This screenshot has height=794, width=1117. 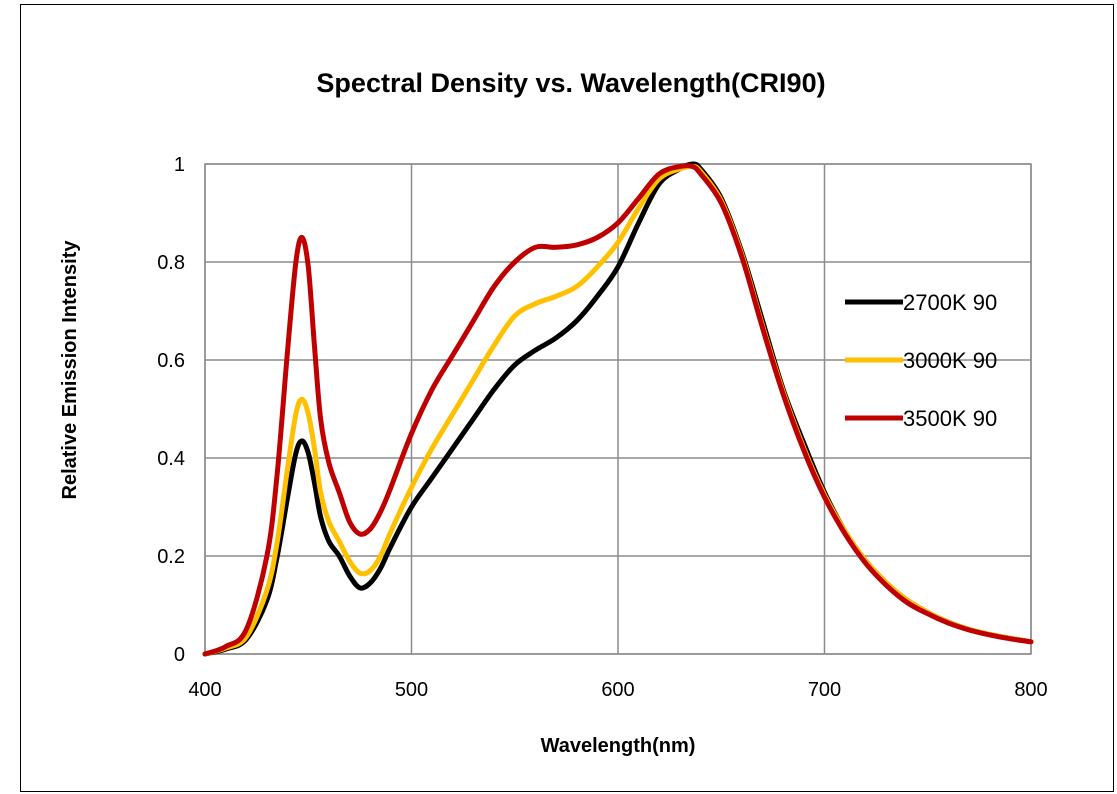 I want to click on legend-label: 3500K 90, so click(x=950, y=418).